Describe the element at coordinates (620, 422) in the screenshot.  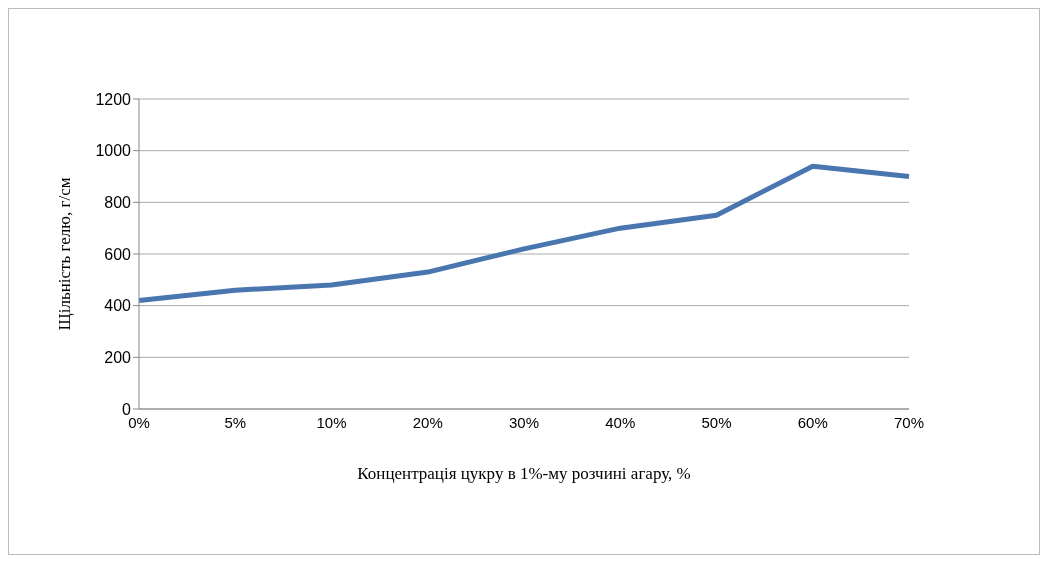
I see `x-tick-label: 40%` at that location.